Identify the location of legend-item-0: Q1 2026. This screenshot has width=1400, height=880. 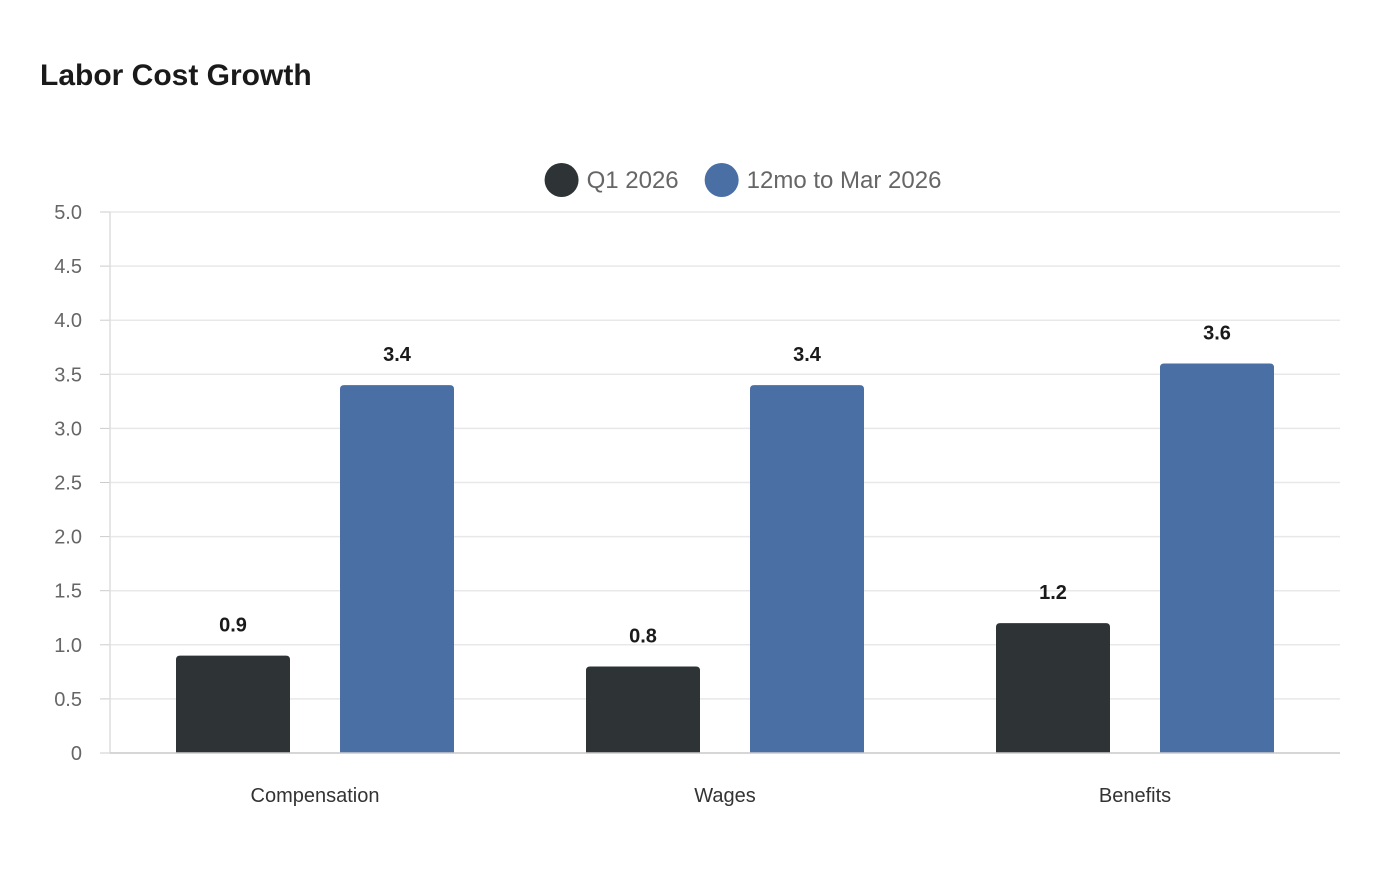
(611, 180).